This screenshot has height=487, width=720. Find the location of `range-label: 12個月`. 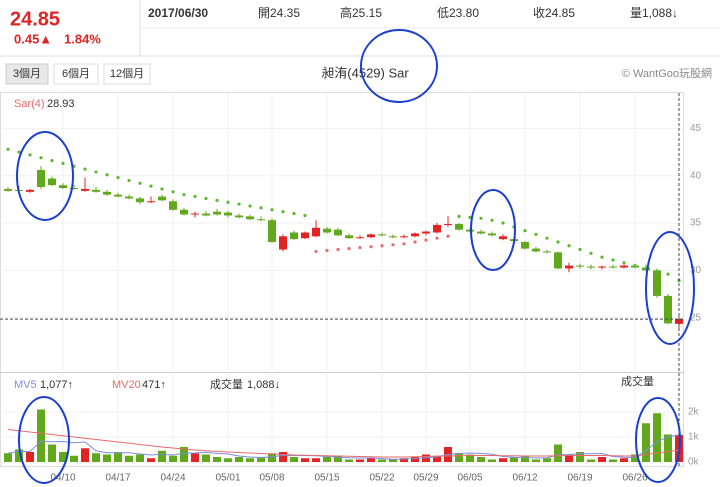

range-label: 12個月 is located at coordinates (127, 73).